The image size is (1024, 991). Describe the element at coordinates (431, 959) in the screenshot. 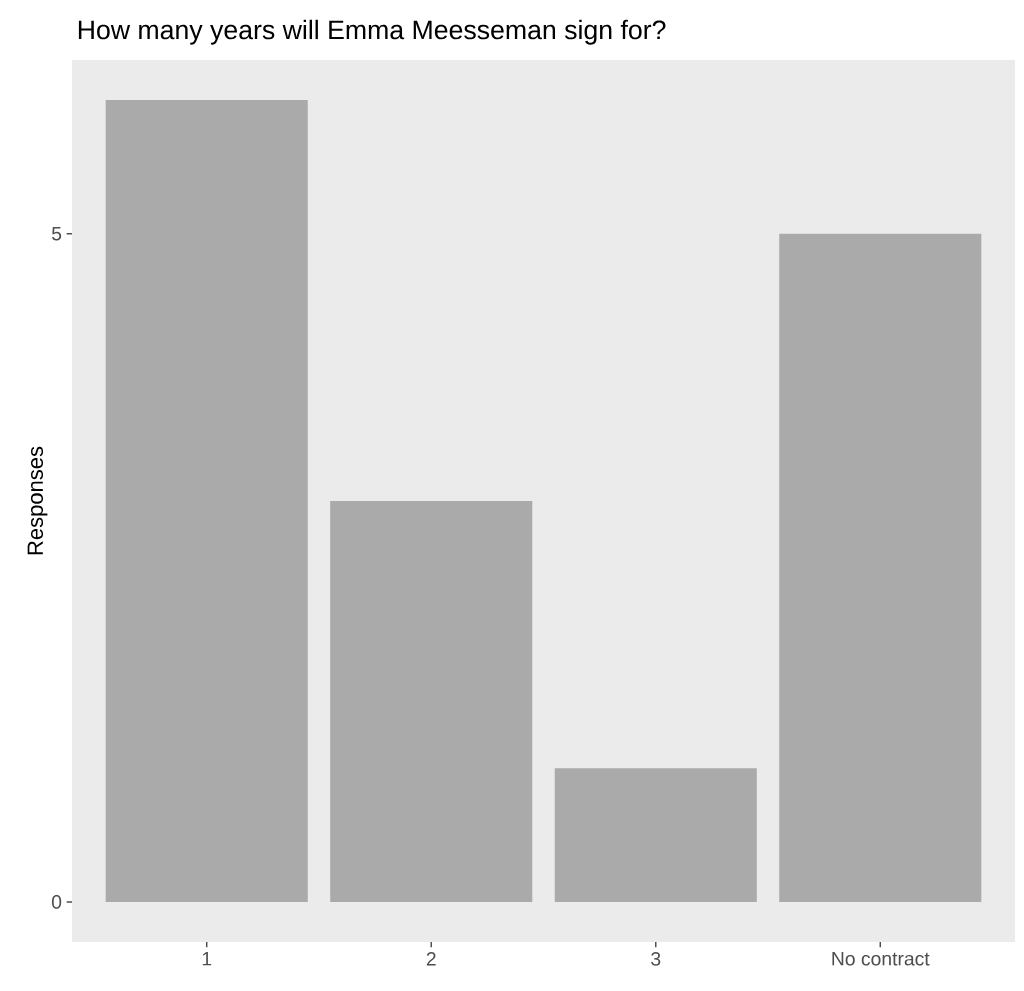

I see `x-tick-label: 2` at that location.